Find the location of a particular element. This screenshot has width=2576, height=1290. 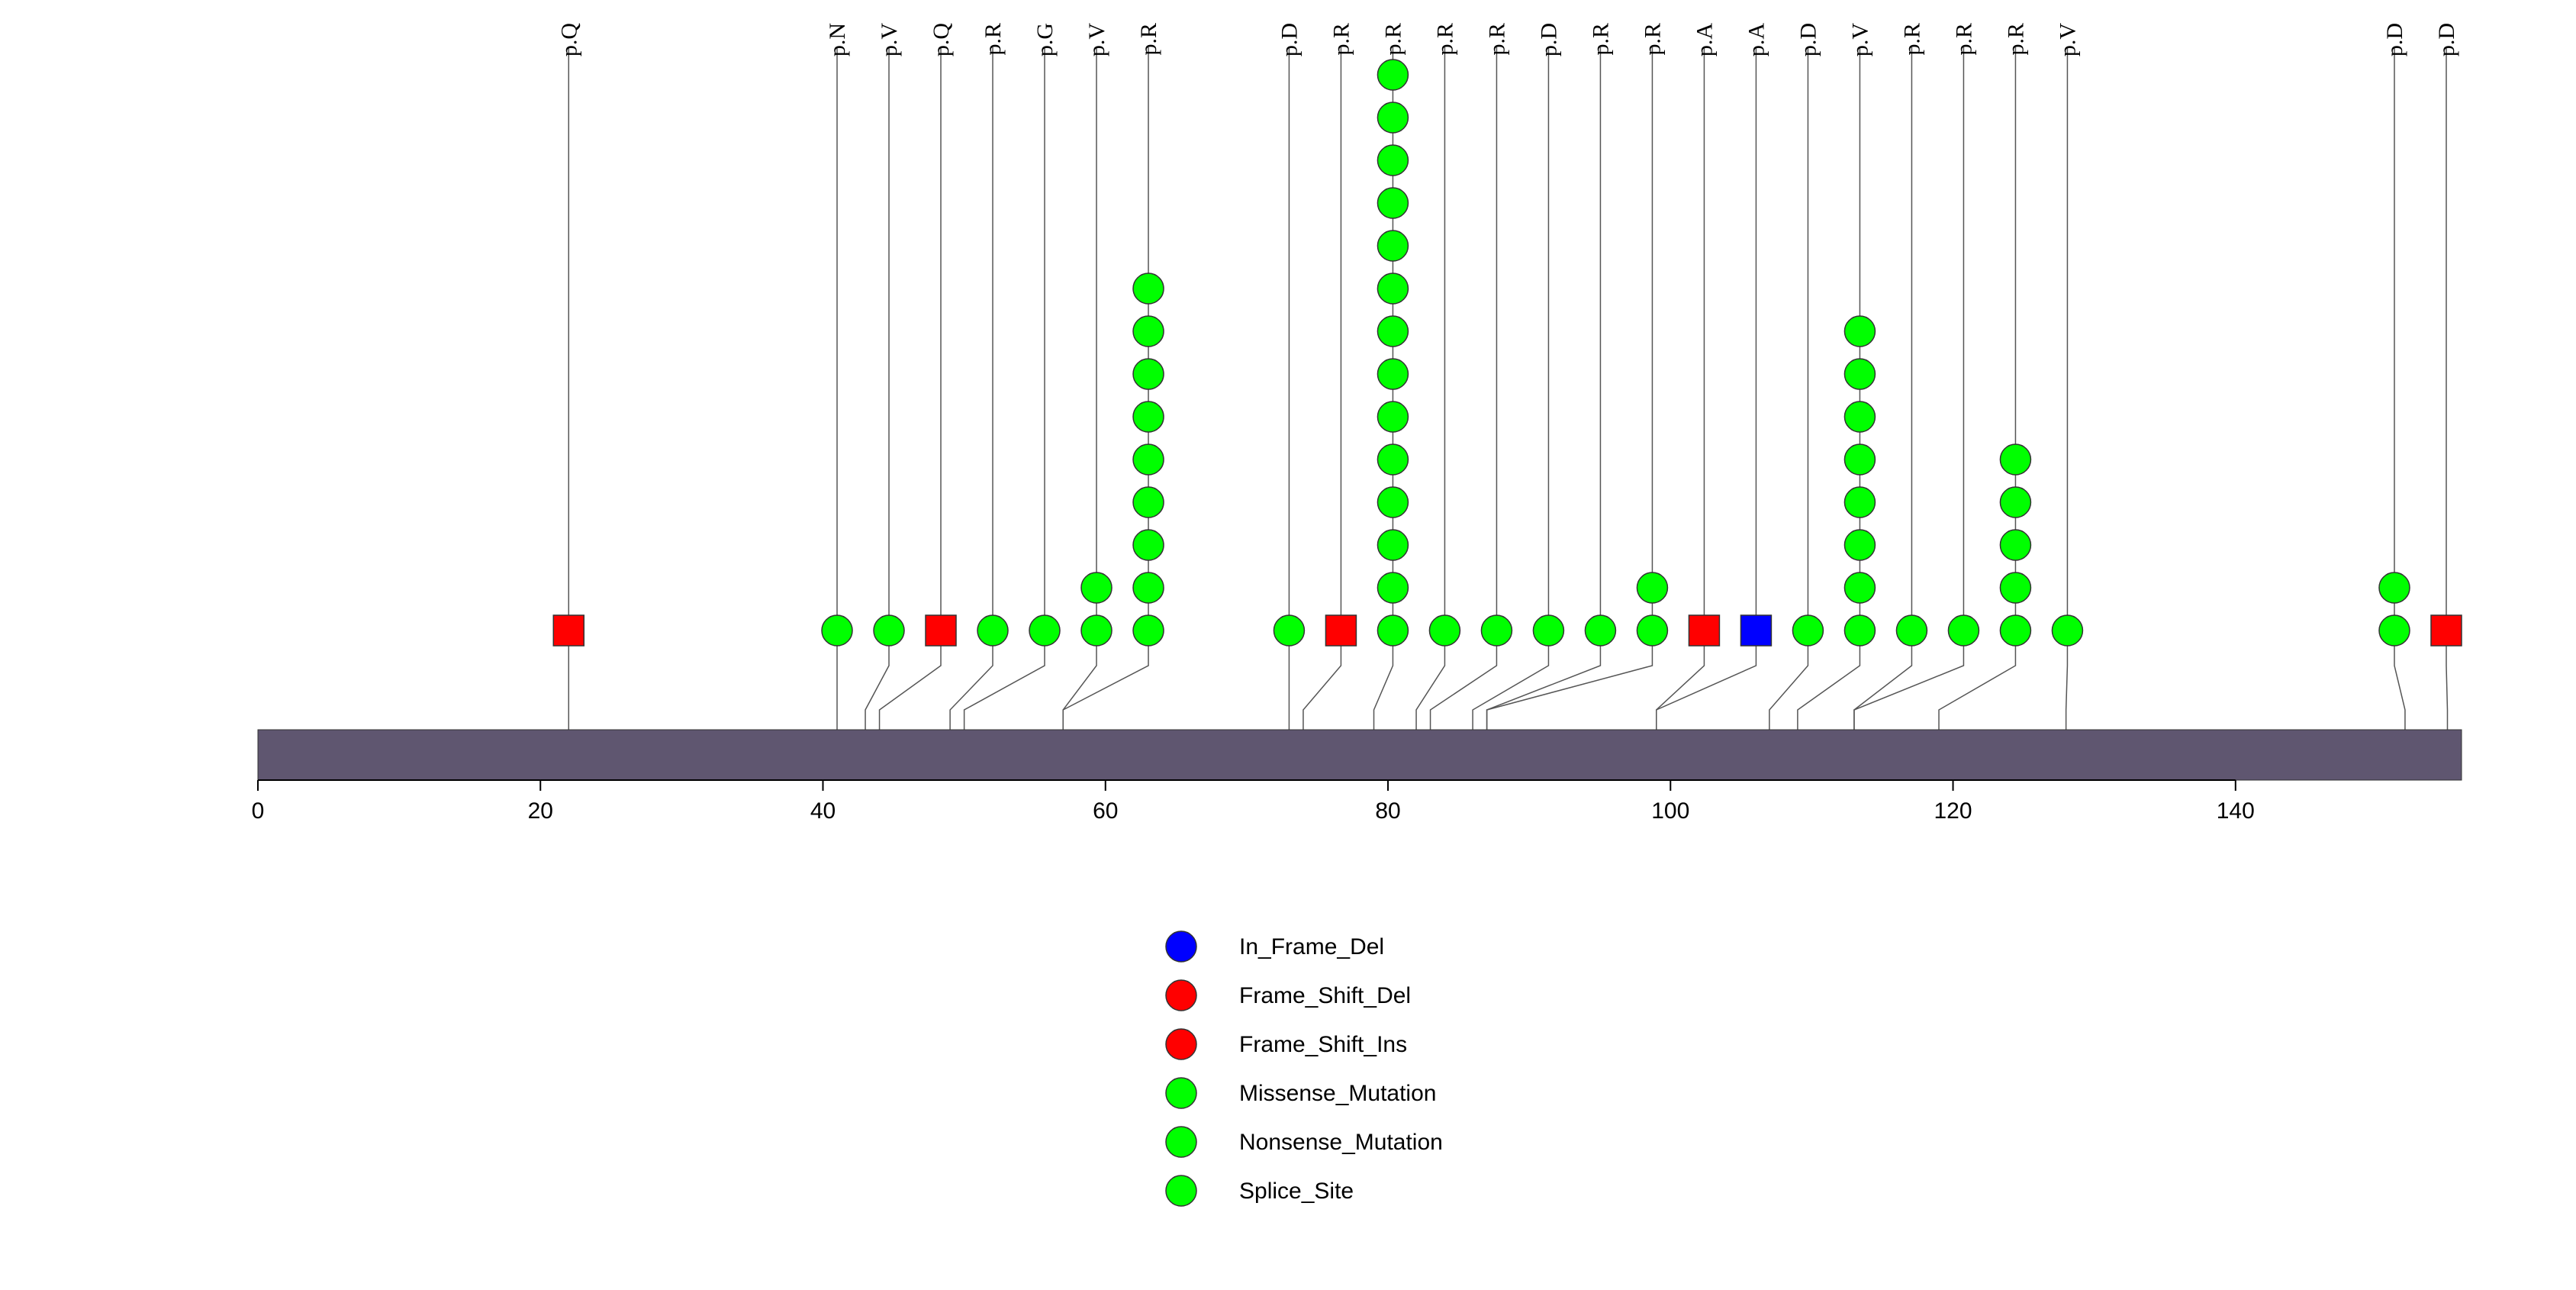

x-tick-label: 120 is located at coordinates (1953, 811).